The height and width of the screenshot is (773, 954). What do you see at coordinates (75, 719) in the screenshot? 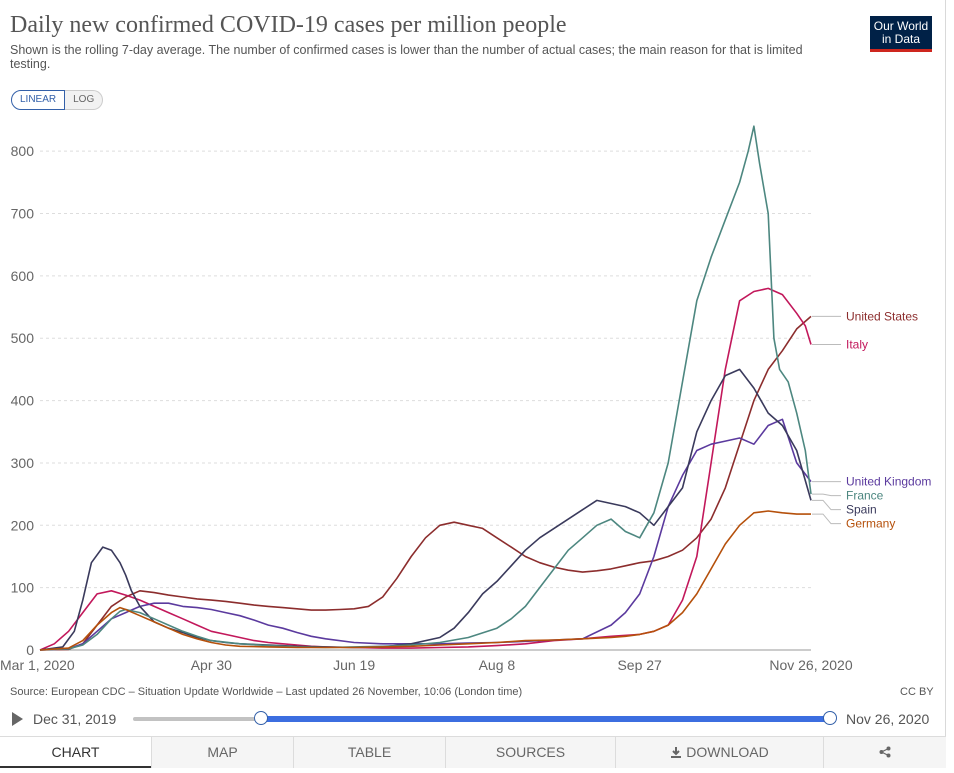
I see `timeline-start-label: Dec 31, 2019` at bounding box center [75, 719].